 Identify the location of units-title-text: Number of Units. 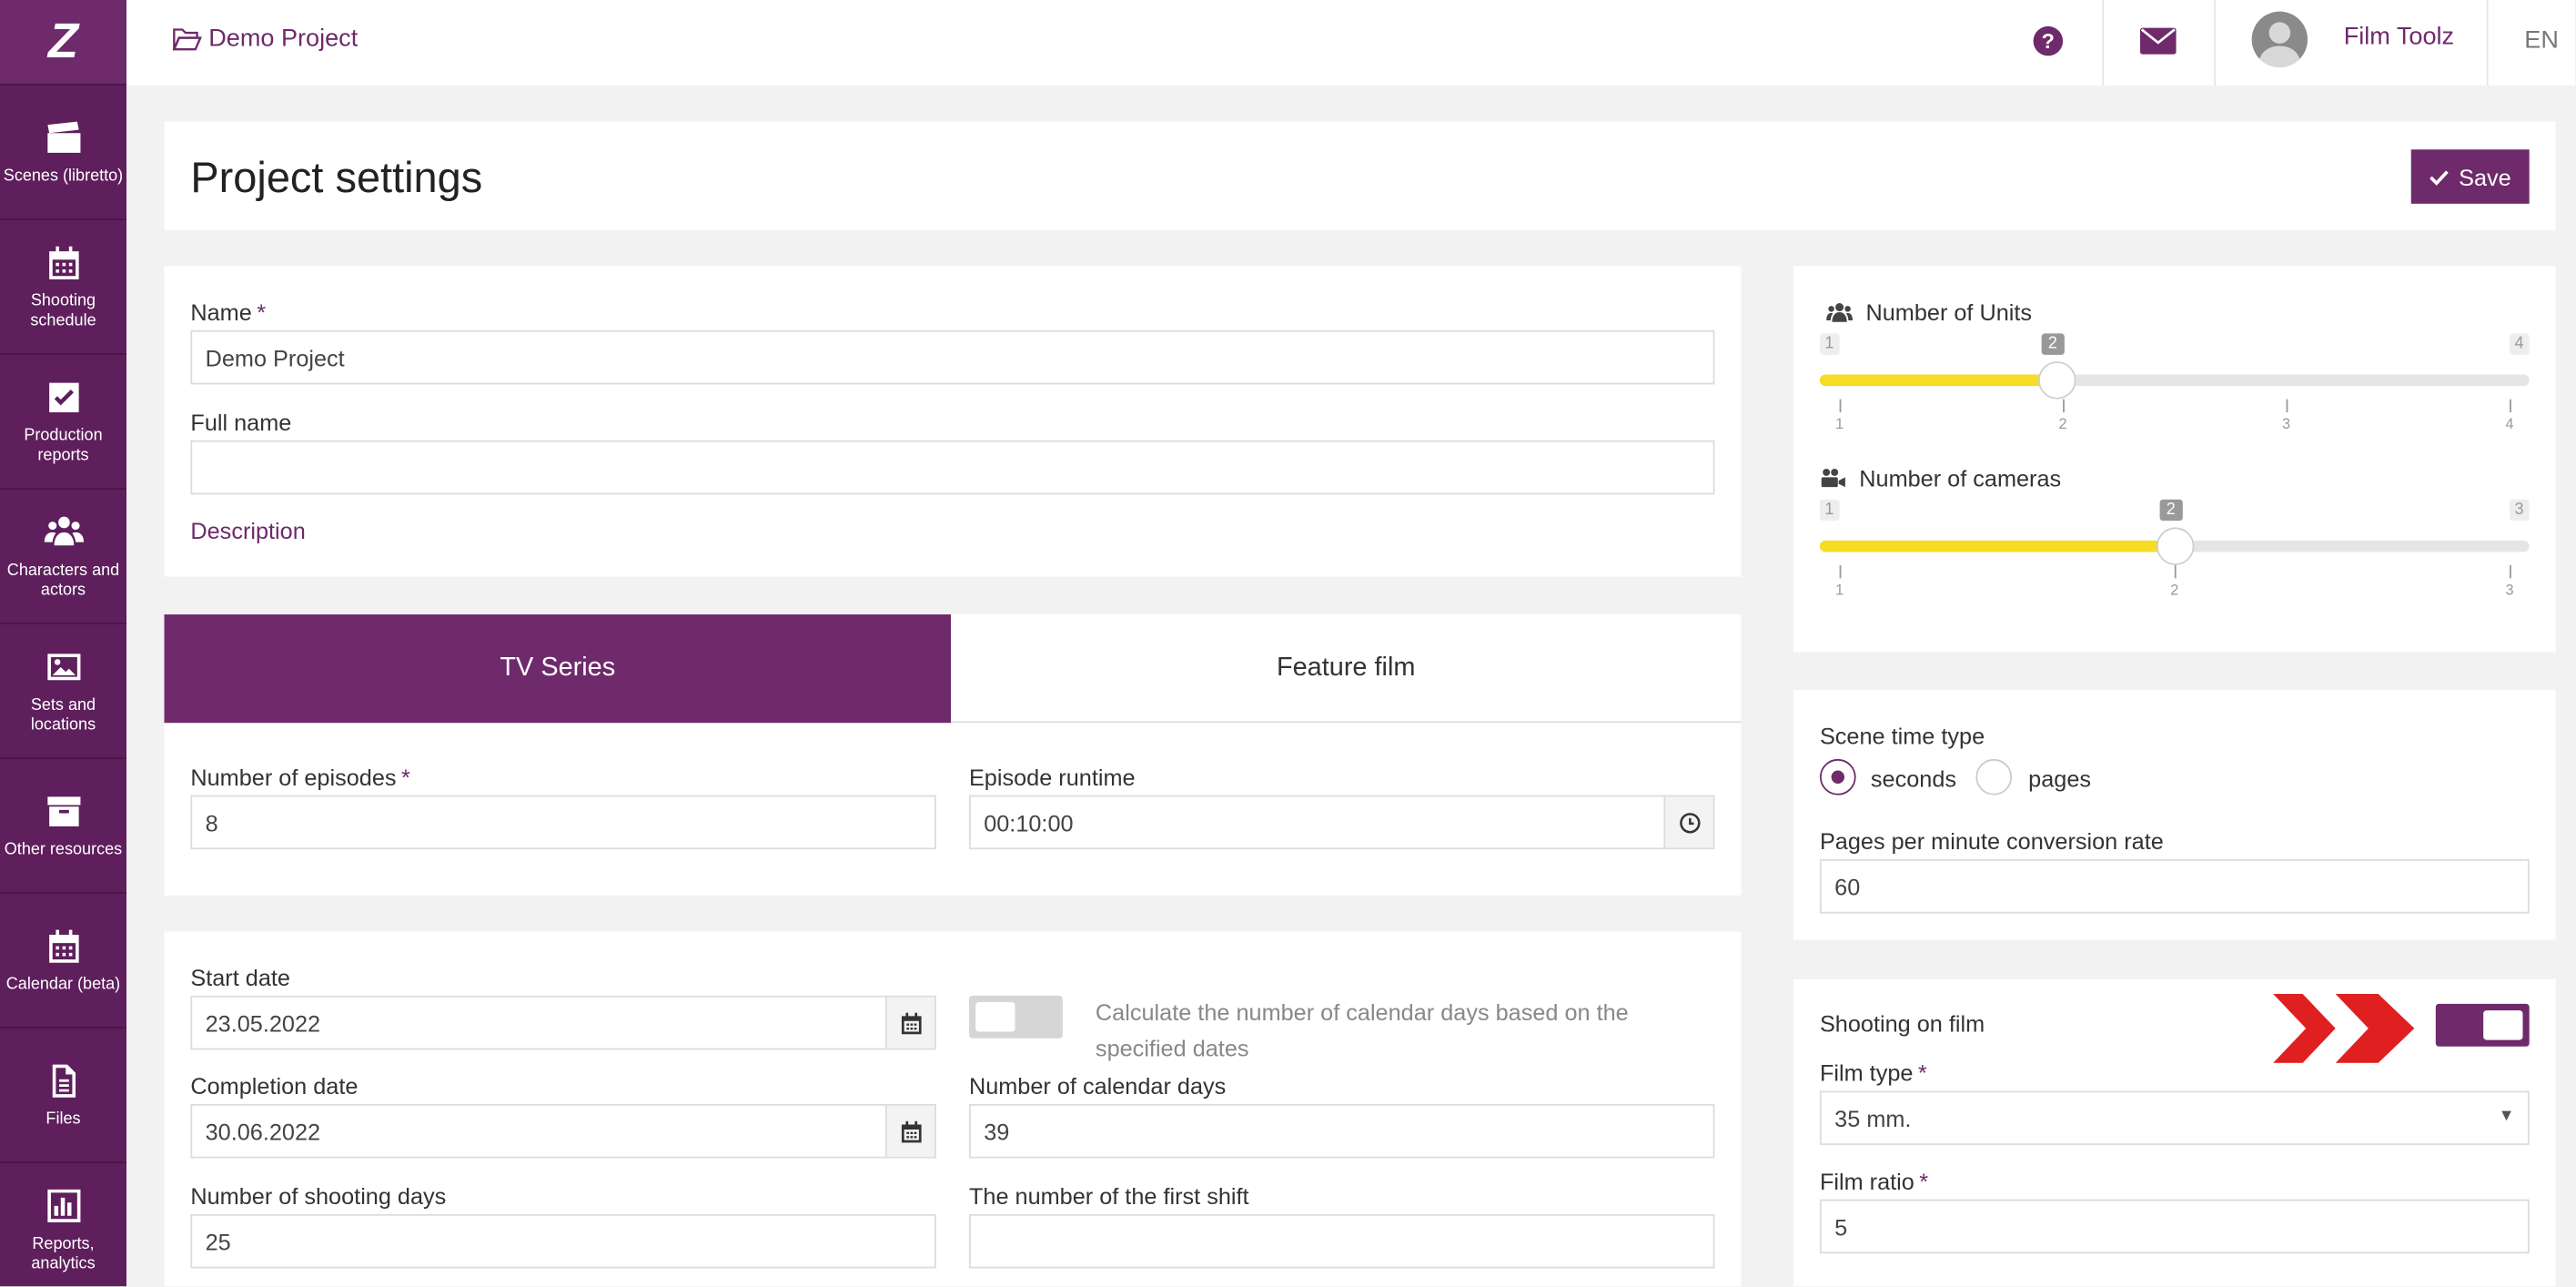
(1949, 312).